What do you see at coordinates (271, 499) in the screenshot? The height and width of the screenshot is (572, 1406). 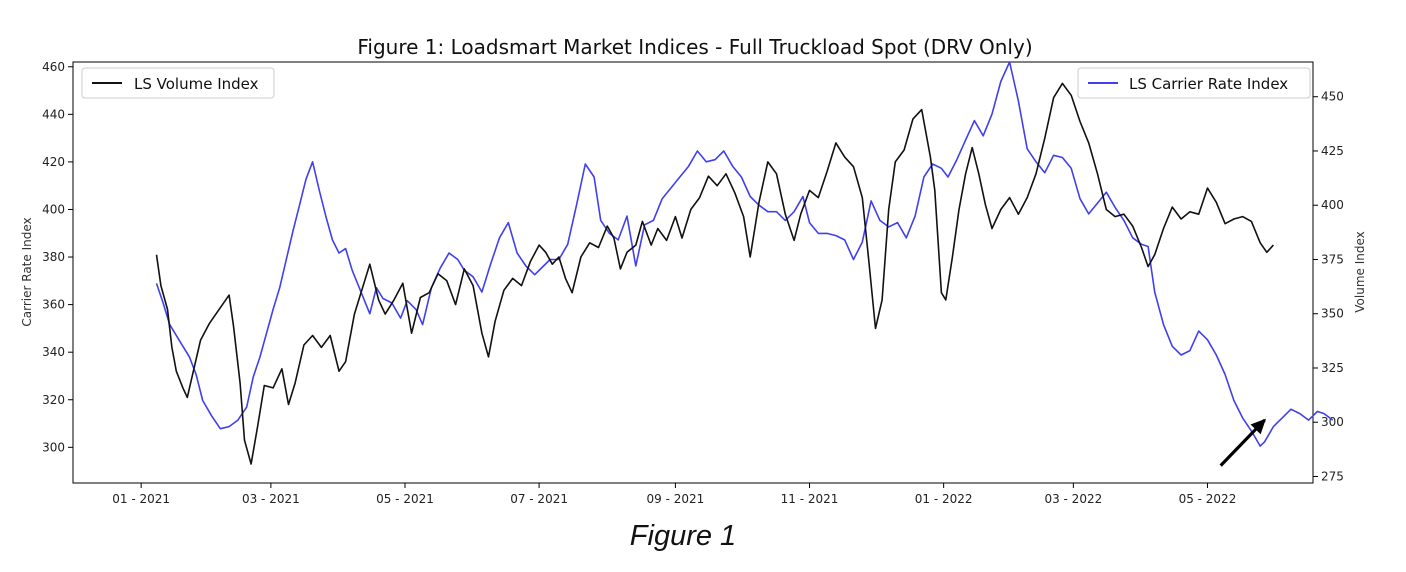 I see `x-tick-label: 03 - 2021` at bounding box center [271, 499].